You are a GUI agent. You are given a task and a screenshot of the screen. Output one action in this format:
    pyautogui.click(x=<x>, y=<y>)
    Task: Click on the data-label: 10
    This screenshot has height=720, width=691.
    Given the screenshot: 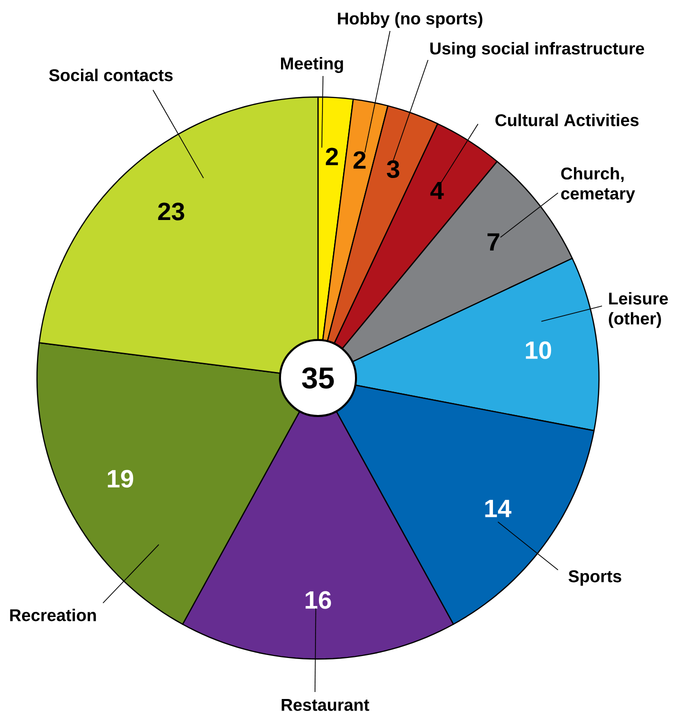 What is the action you would take?
    pyautogui.click(x=538, y=350)
    